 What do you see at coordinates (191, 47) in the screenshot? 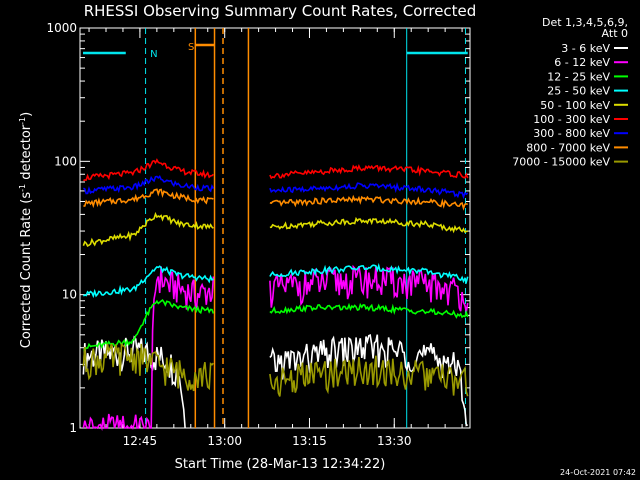
I see `saa-label: S` at bounding box center [191, 47].